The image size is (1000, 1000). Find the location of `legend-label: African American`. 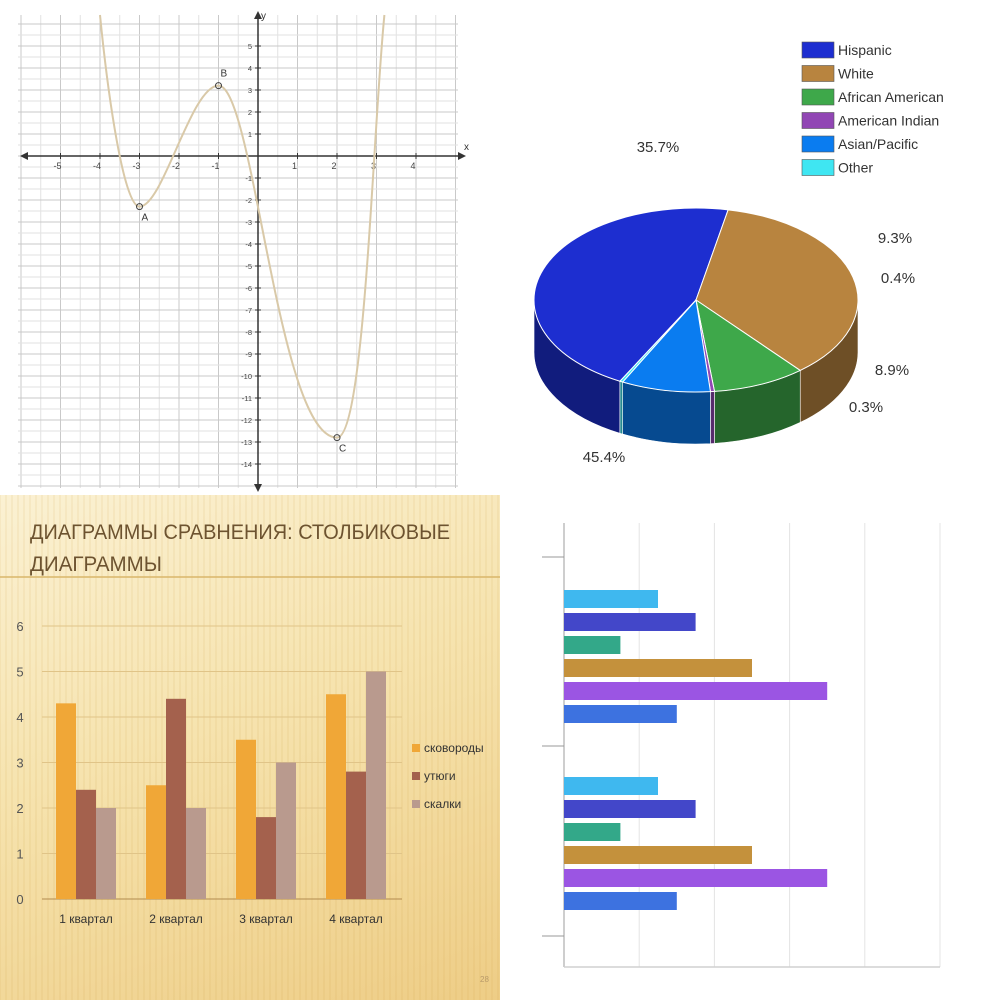

legend-label: African American is located at coordinates (891, 97).